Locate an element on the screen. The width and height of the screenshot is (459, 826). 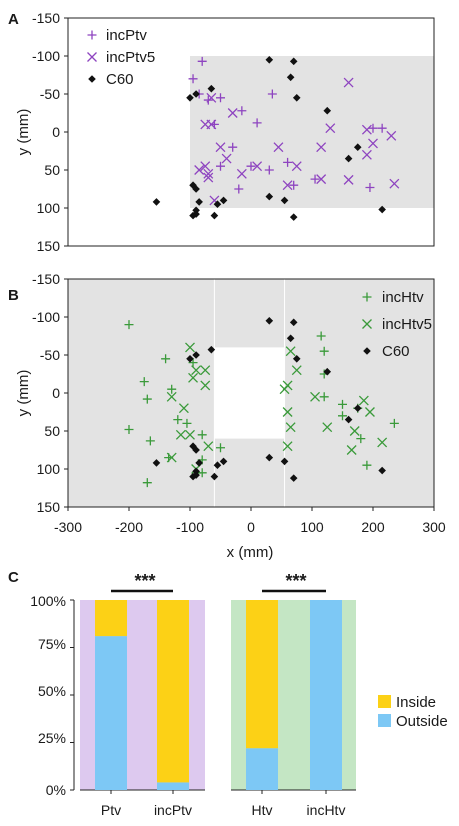
shaded-region is located at coordinates (312, 132).